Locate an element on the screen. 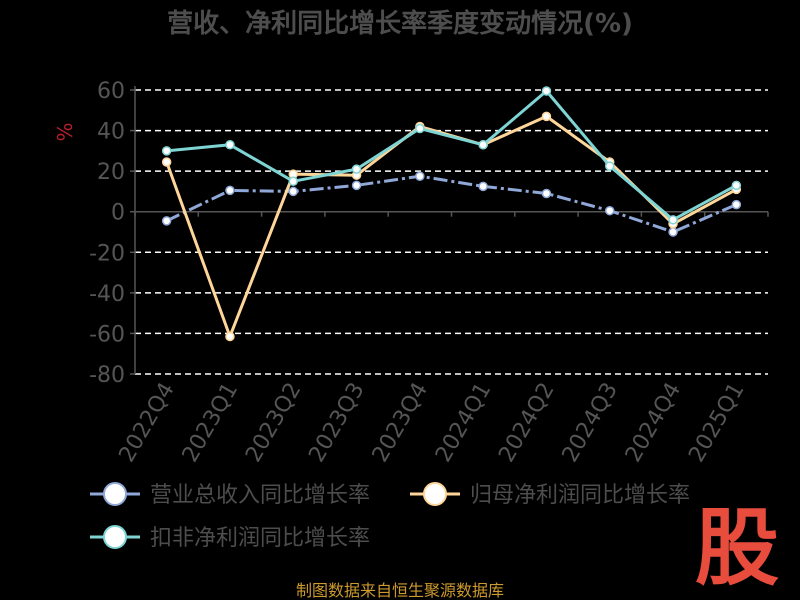 The image size is (800, 600). x-tick-label: 2024Q3 is located at coordinates (590, 423).